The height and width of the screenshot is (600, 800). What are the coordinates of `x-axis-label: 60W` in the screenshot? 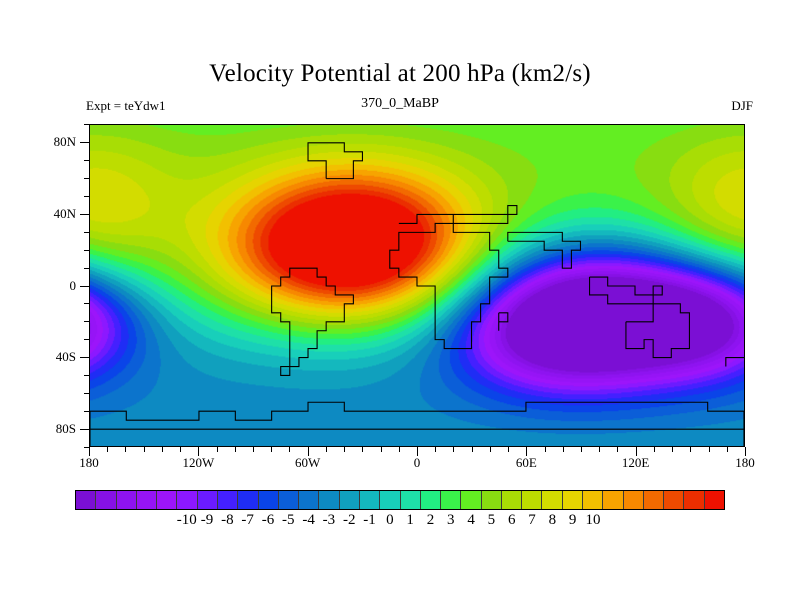 It's located at (308, 462).